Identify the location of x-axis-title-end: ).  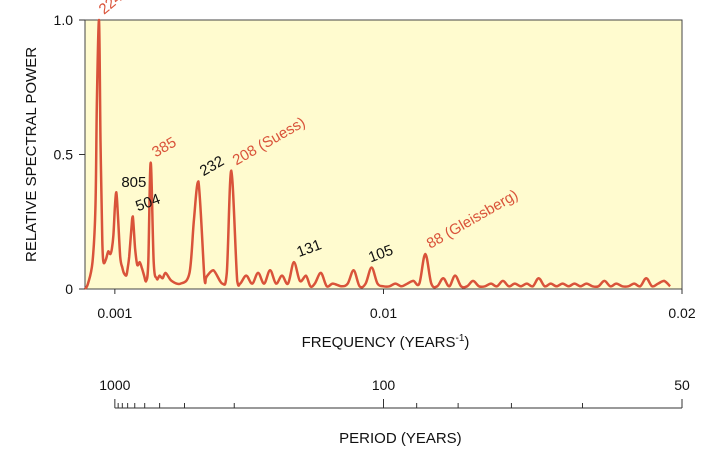
(466, 342).